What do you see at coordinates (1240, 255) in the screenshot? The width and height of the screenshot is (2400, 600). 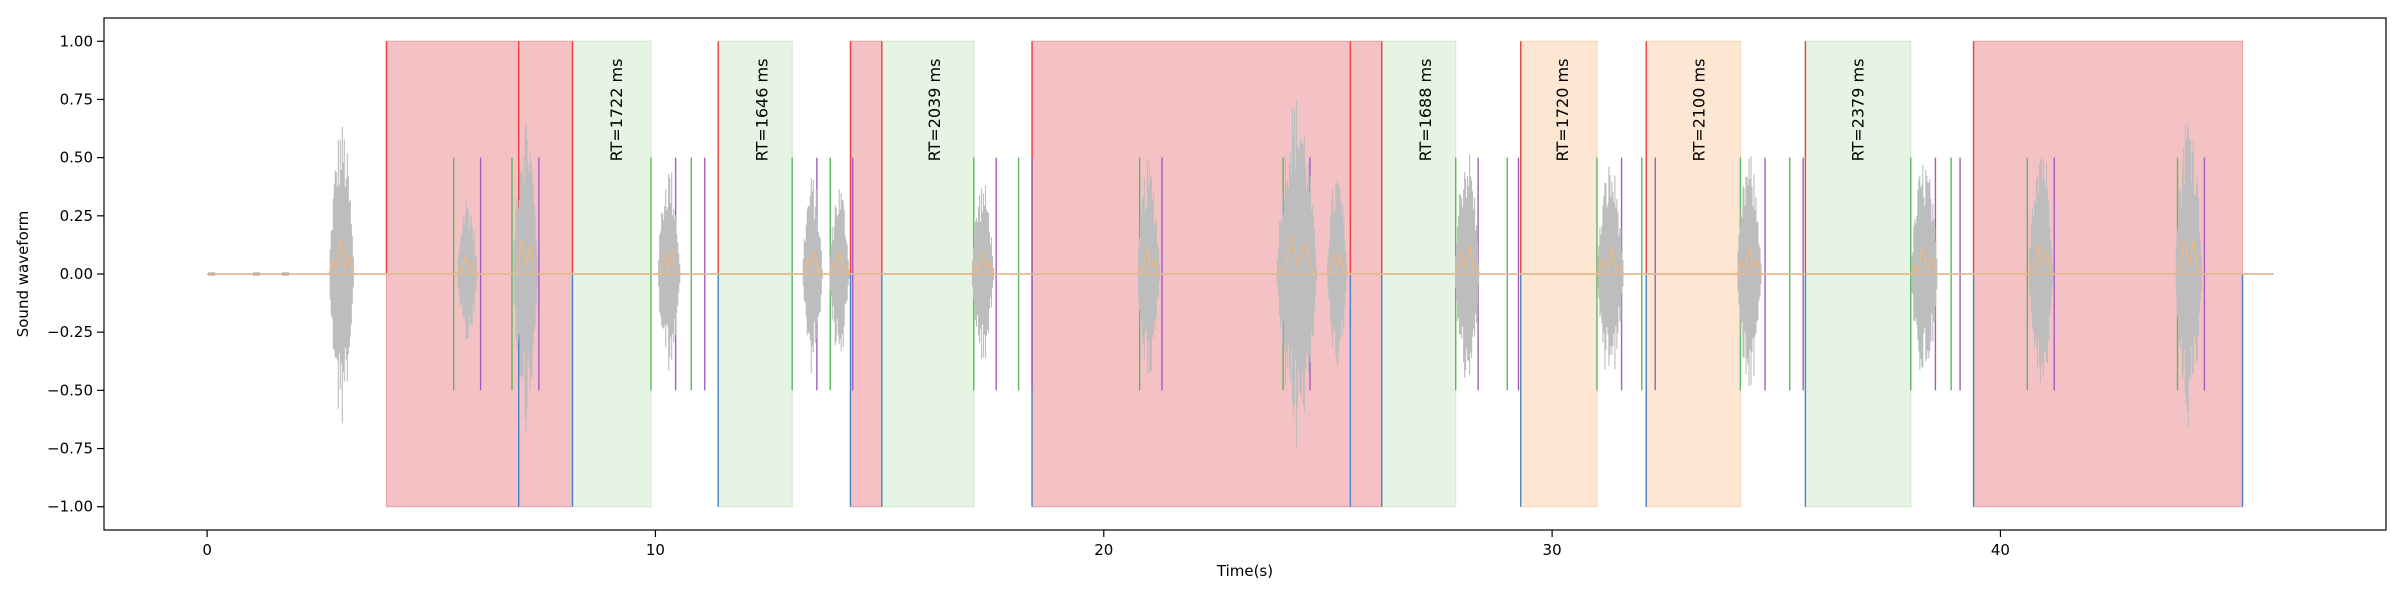 I see `envelope-series` at bounding box center [1240, 255].